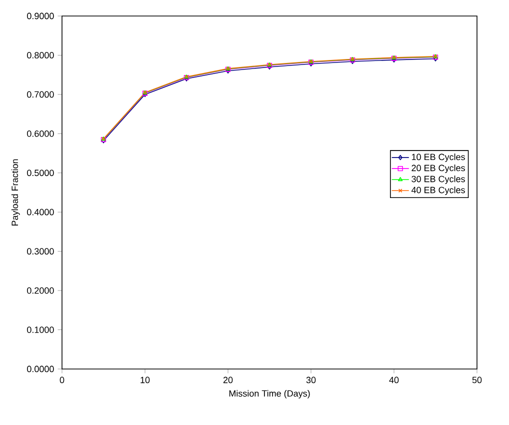 This screenshot has width=509, height=425. I want to click on x-tick-label: 40, so click(394, 380).